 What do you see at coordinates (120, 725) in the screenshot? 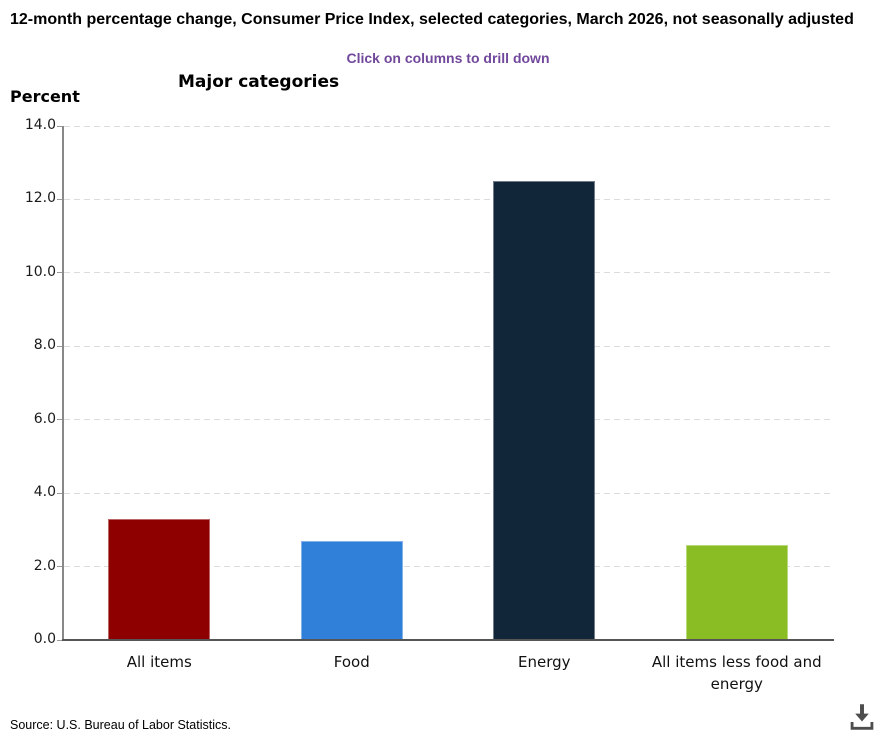
I see `source-note: Source: U.S. Bureau of Labor Statistics.` at bounding box center [120, 725].